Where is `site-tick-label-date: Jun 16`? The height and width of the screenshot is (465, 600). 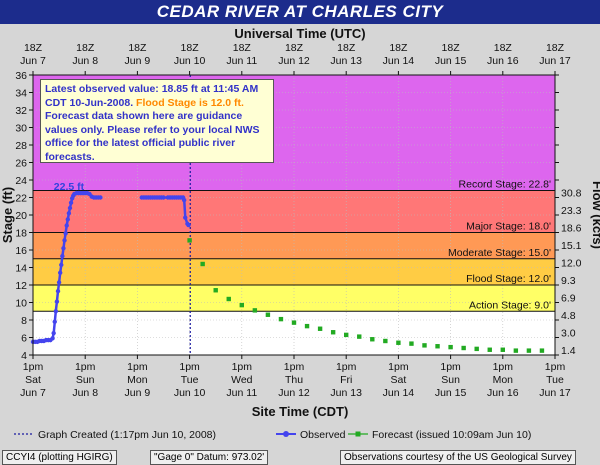
site-tick-label-date: Jun 16 is located at coordinates (503, 393).